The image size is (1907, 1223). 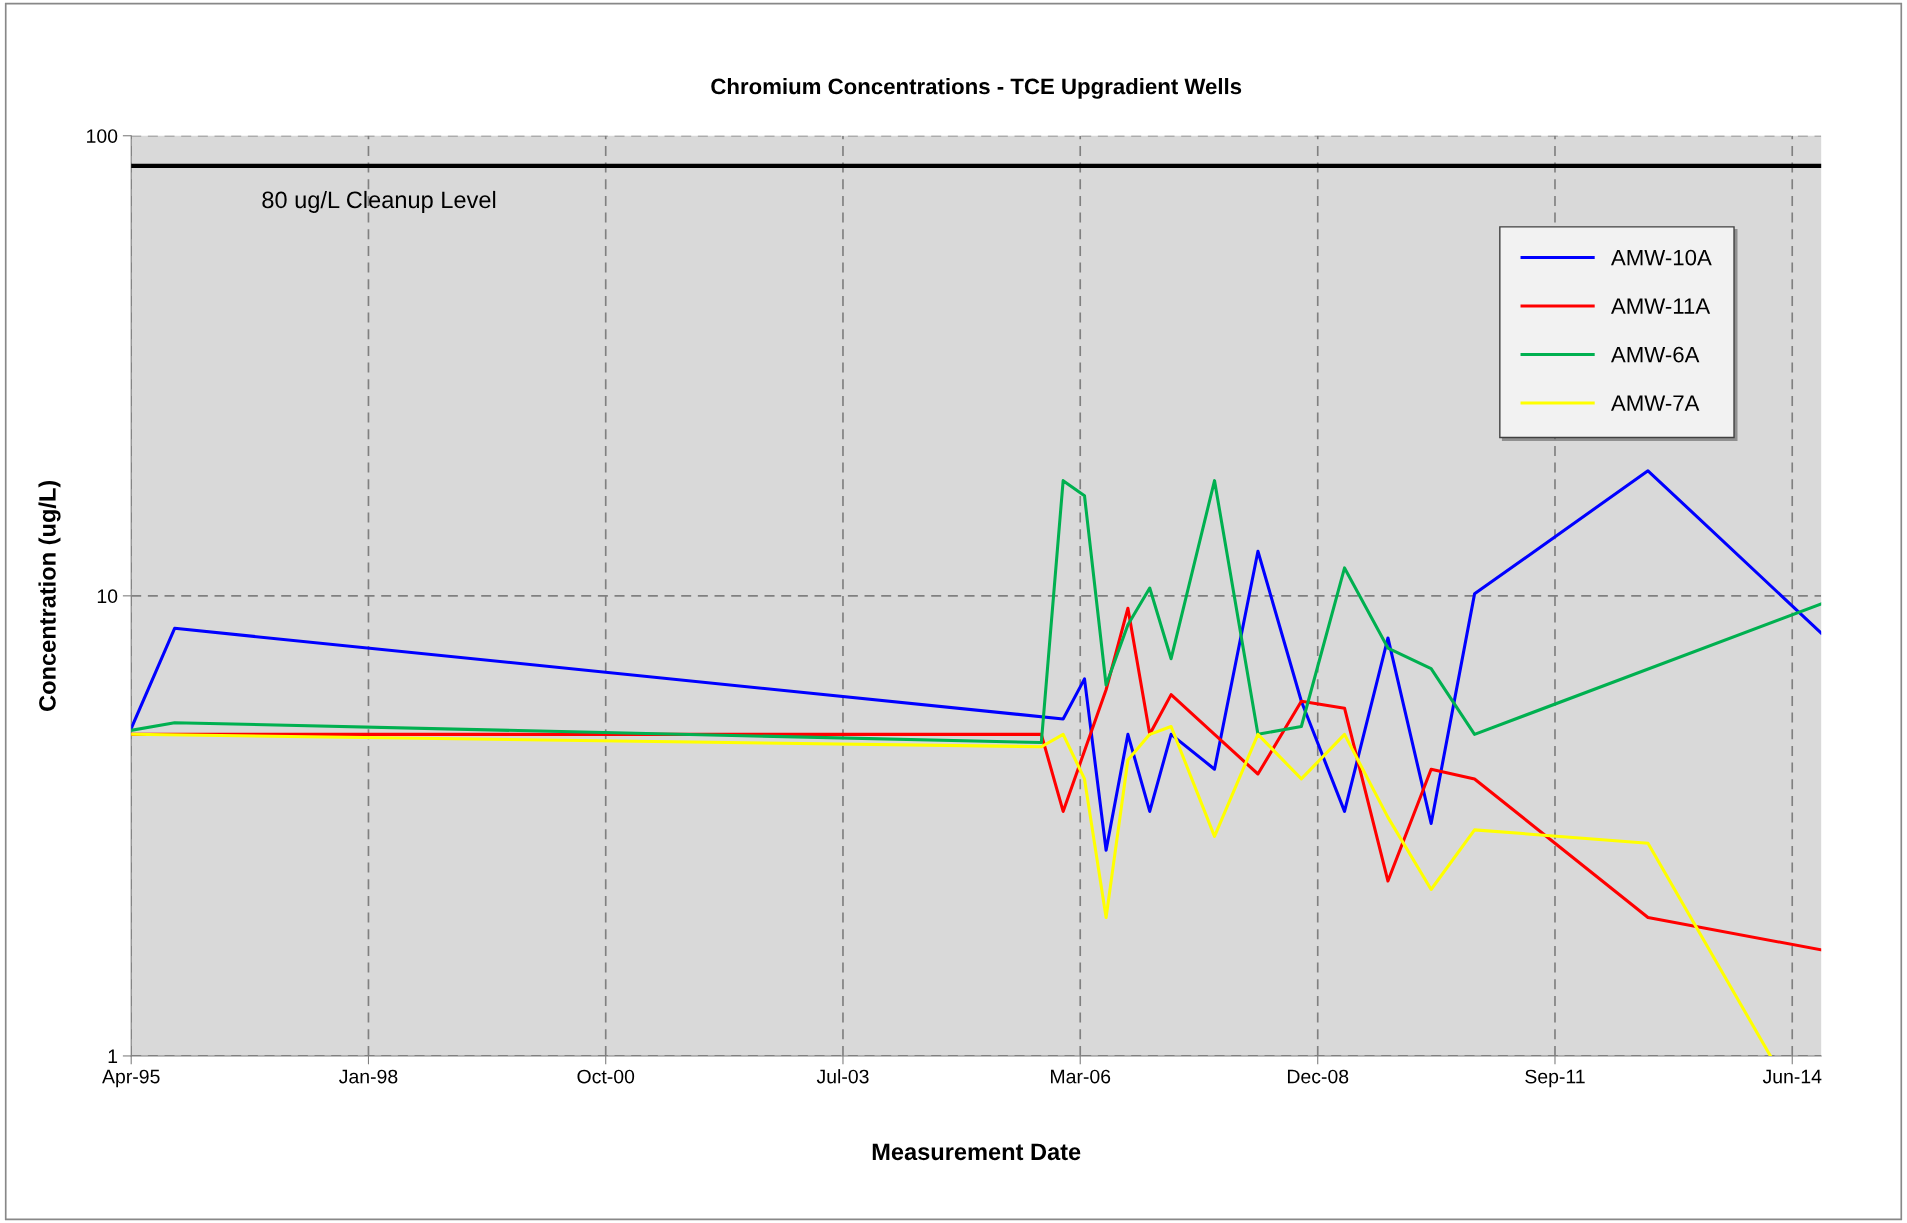 What do you see at coordinates (1555, 1078) in the screenshot?
I see `x-tick-label: Sep-11` at bounding box center [1555, 1078].